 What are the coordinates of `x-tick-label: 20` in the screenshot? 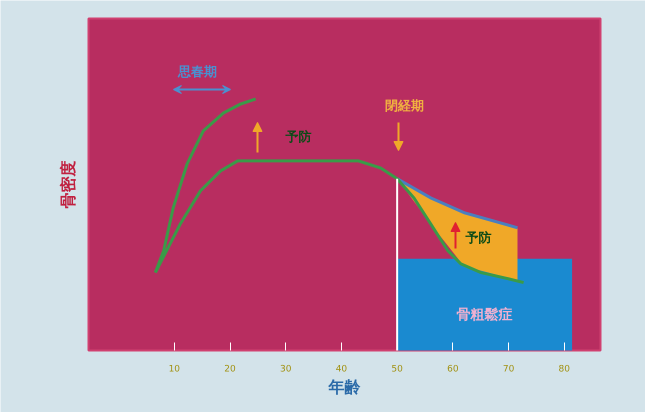 It's located at (230, 369).